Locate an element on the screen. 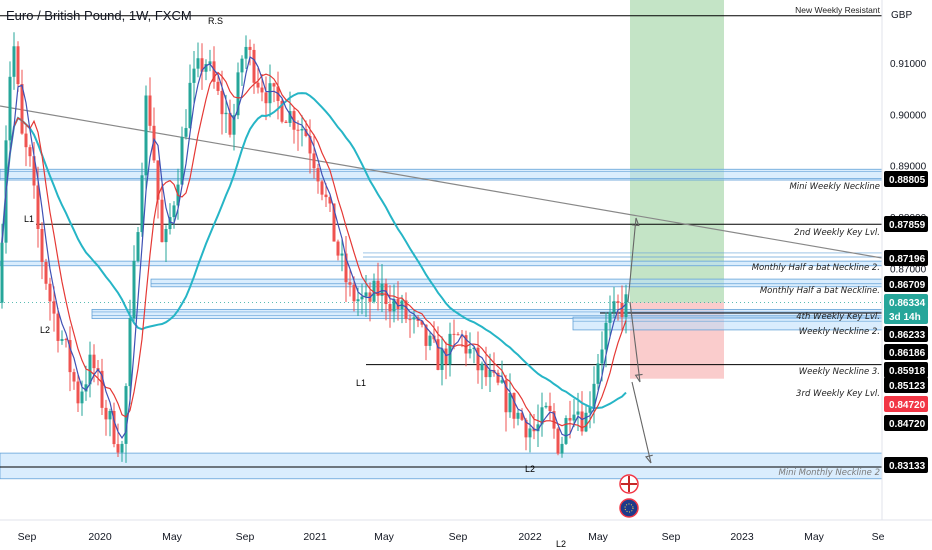 Image resolution: width=932 pixels, height=550 pixels. price-tag-label: 0.85123 is located at coordinates (907, 386).